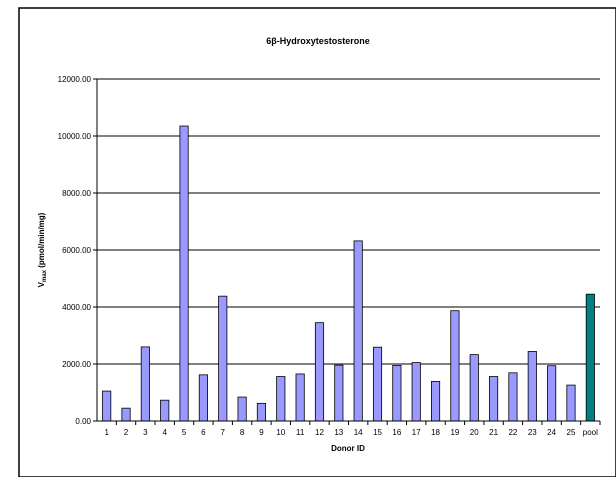 This screenshot has height=482, width=616. What do you see at coordinates (319, 432) in the screenshot?
I see `x-tick-label-12: 12` at bounding box center [319, 432].